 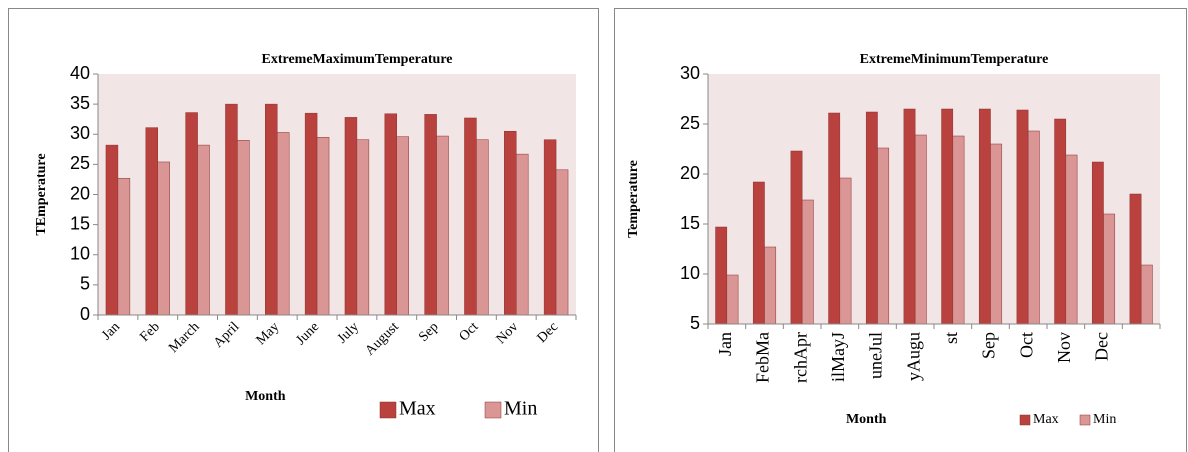 I want to click on y-tick-label: 0, so click(x=85, y=314).